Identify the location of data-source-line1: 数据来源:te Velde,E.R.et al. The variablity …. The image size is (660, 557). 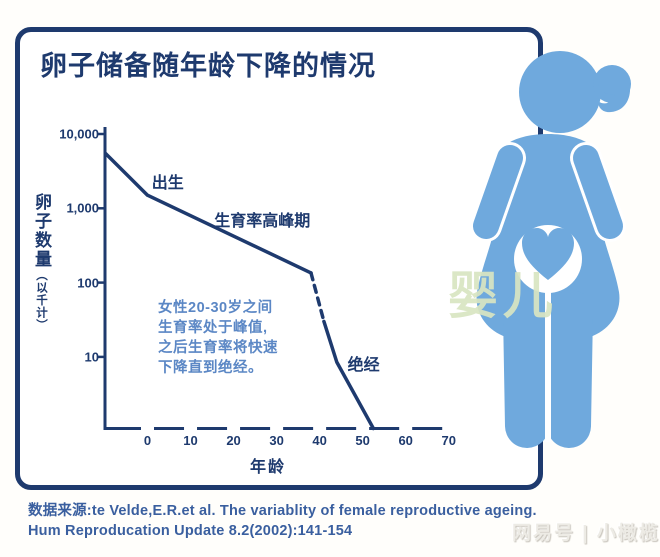
(282, 511).